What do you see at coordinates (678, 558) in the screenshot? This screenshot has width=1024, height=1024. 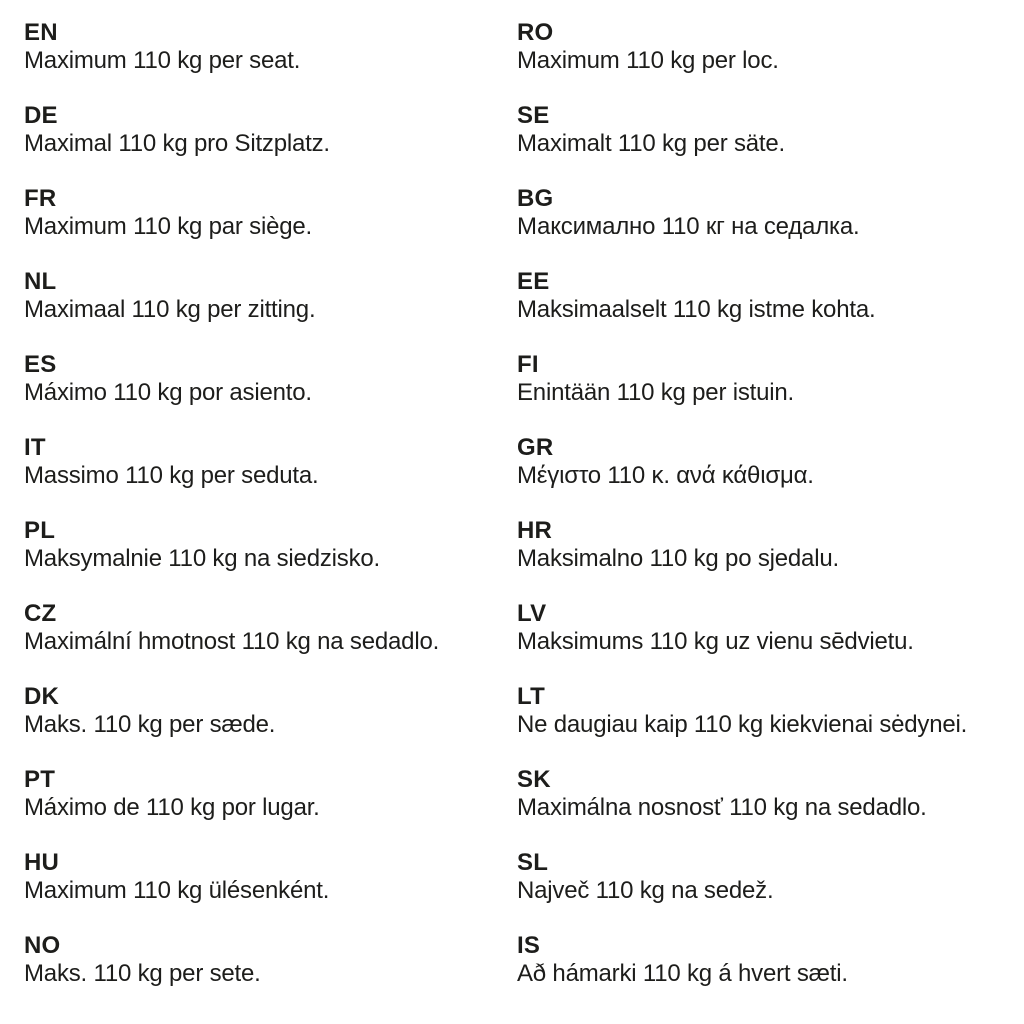 I see `translation-text: Maksimalno 110 kg po sjedalu.` at bounding box center [678, 558].